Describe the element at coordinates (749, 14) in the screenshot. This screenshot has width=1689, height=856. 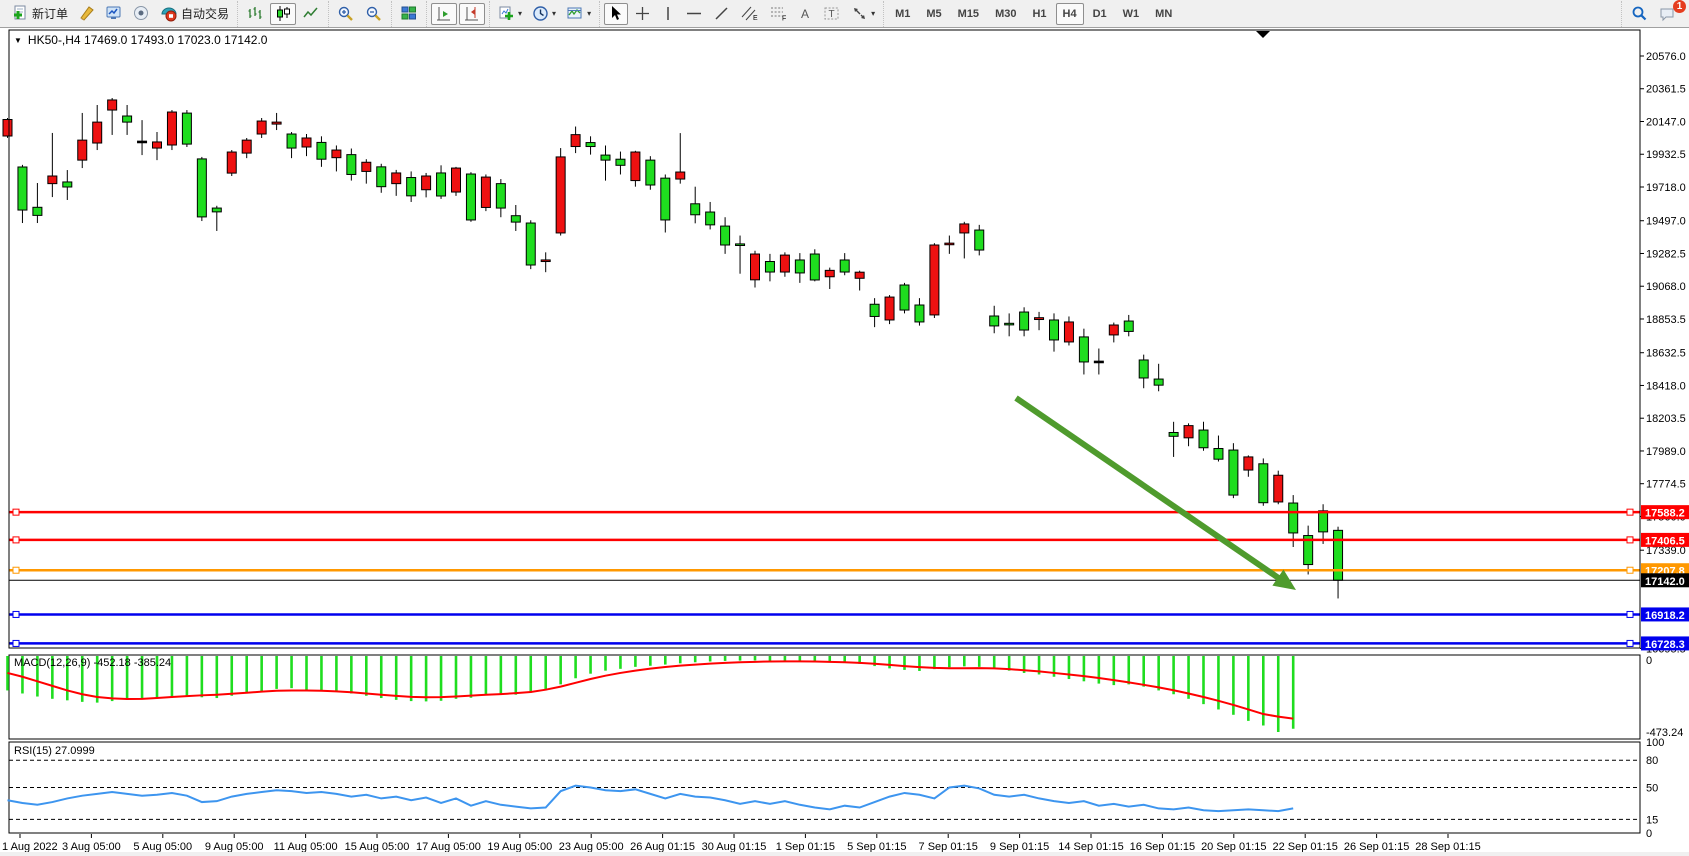
I see `channel-button: E` at that location.